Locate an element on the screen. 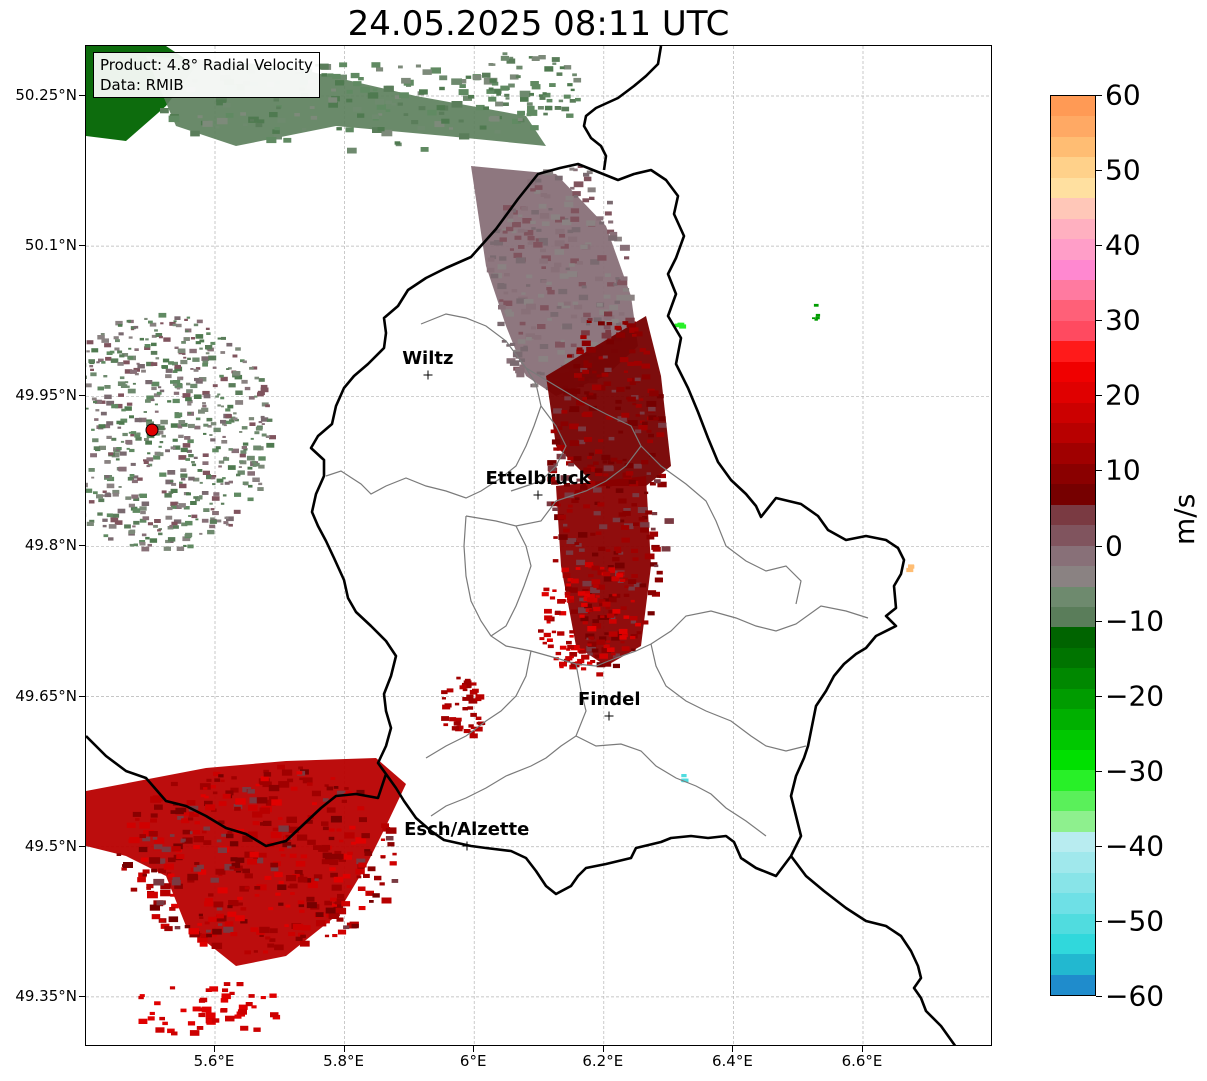  lat-tick-label: 49.5°N is located at coordinates (50, 845).